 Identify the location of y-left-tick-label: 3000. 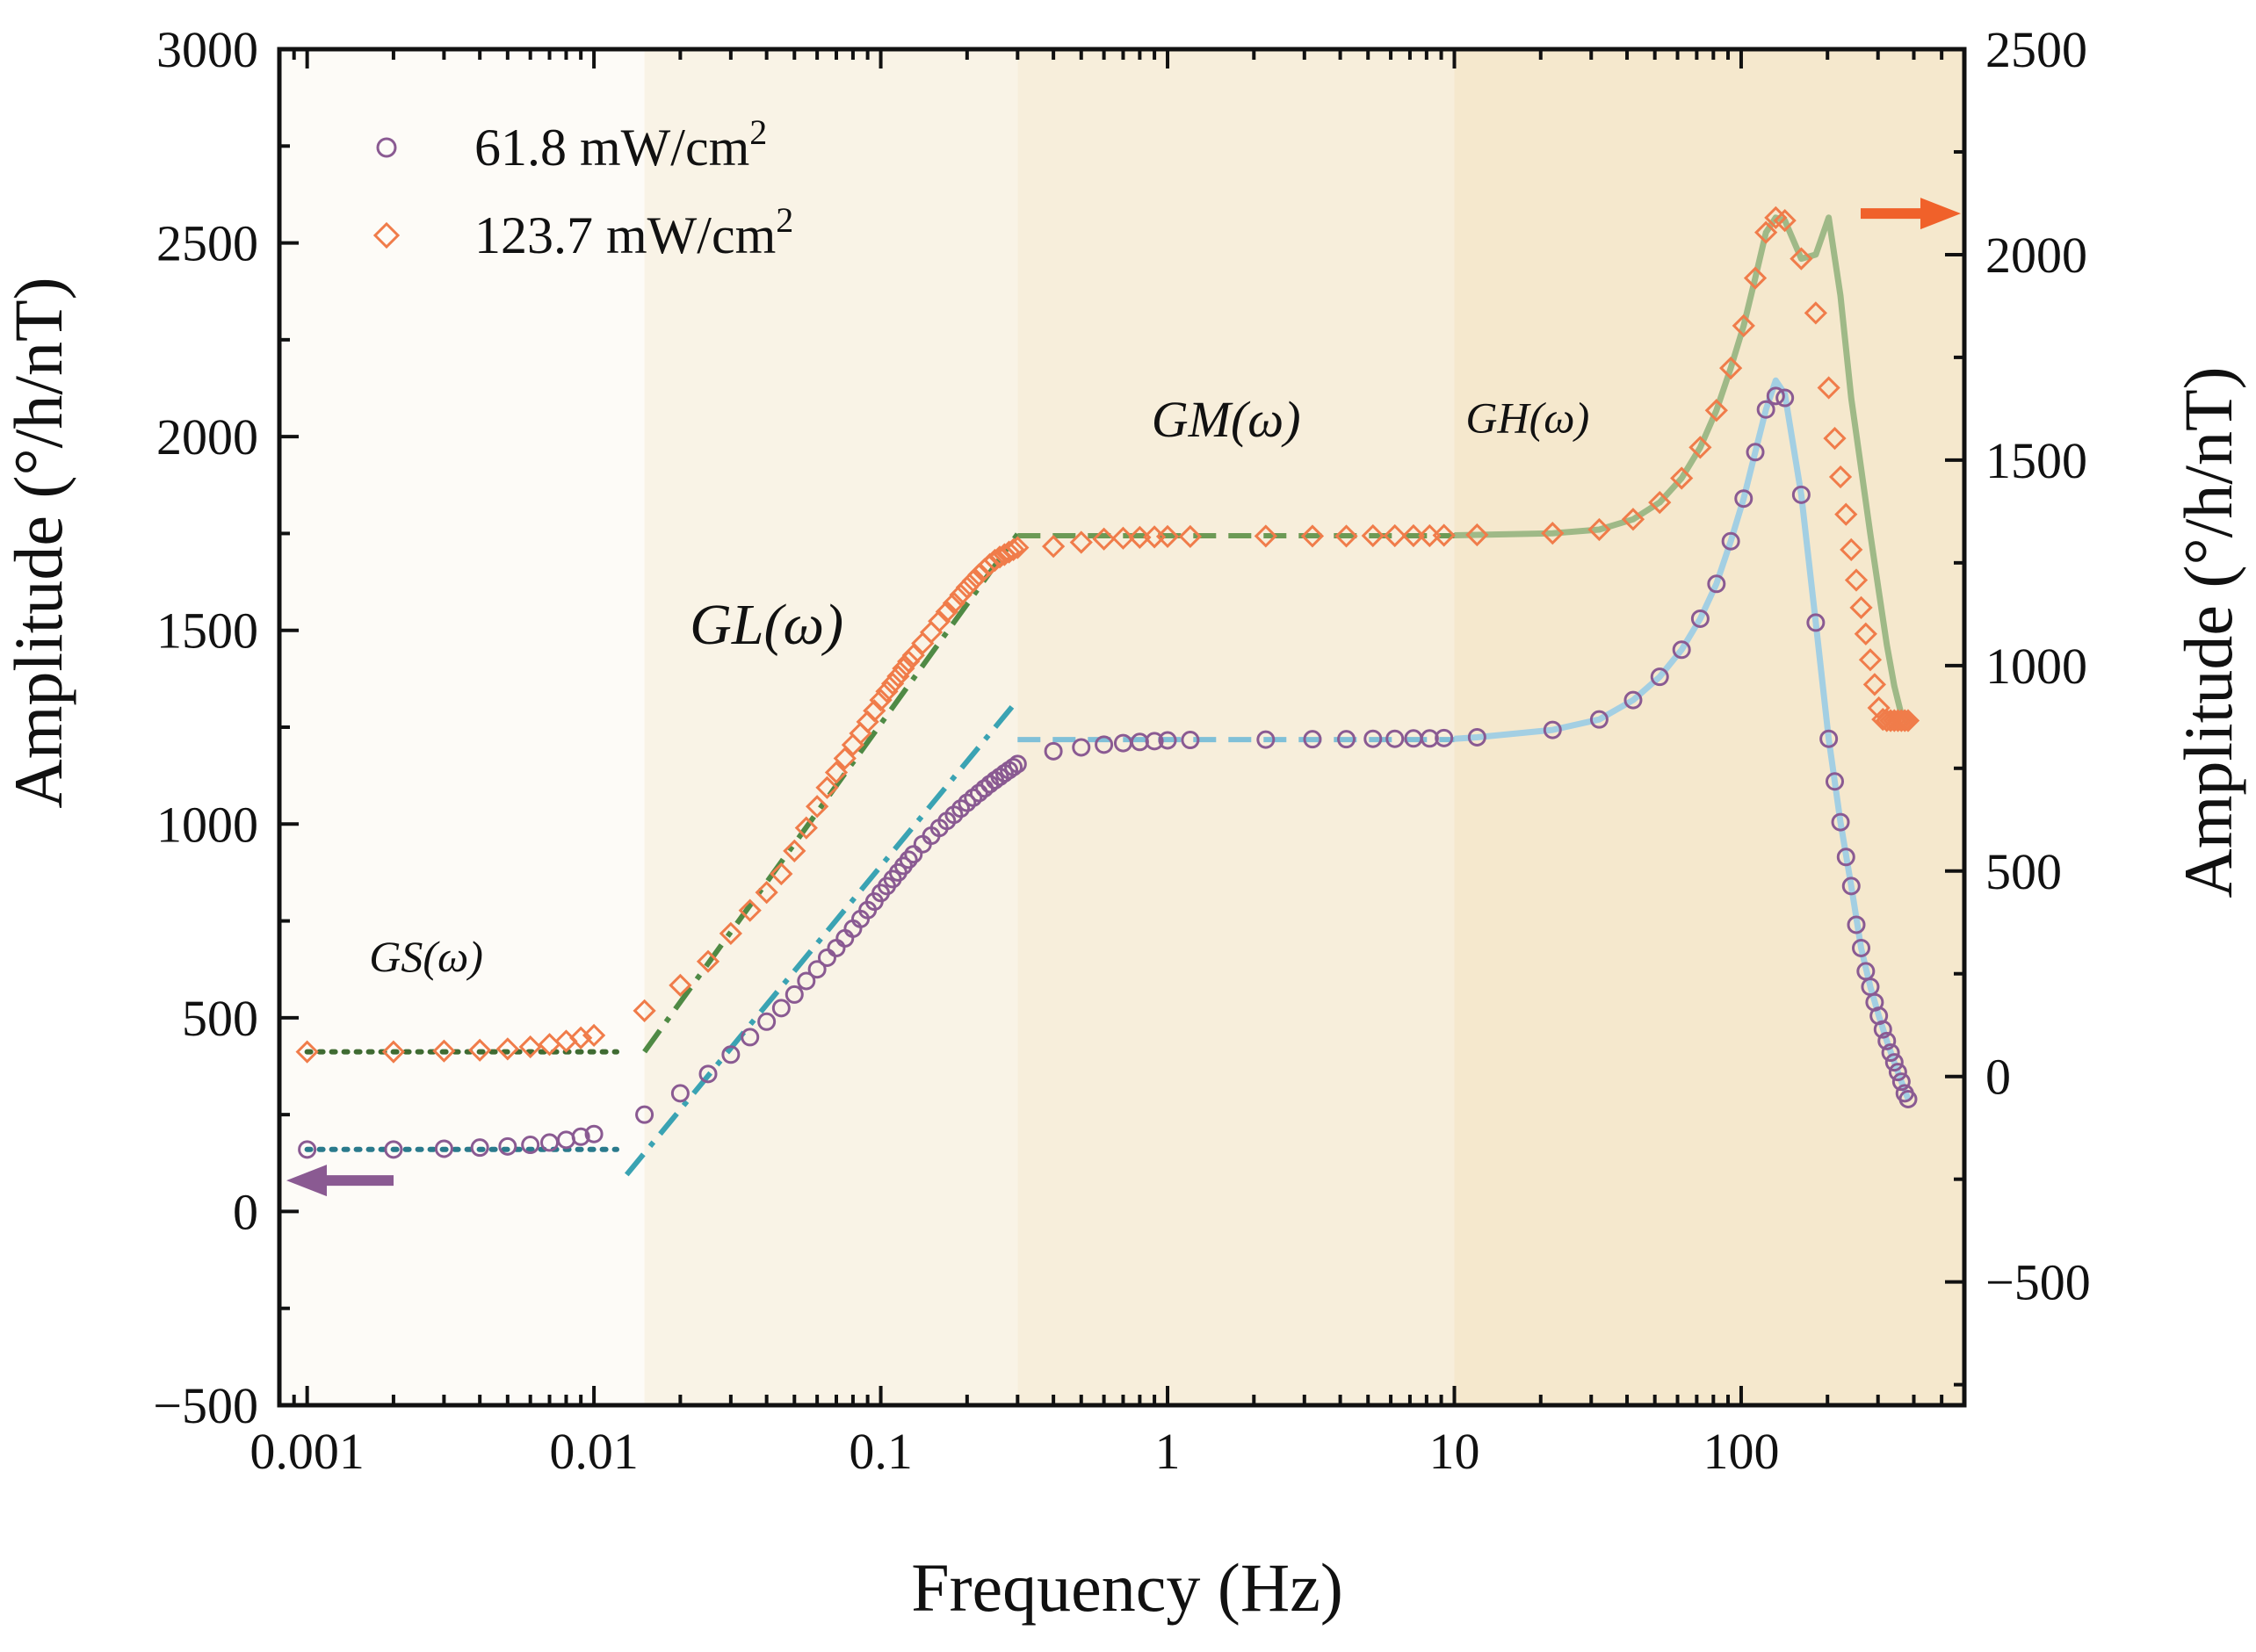
(207, 49).